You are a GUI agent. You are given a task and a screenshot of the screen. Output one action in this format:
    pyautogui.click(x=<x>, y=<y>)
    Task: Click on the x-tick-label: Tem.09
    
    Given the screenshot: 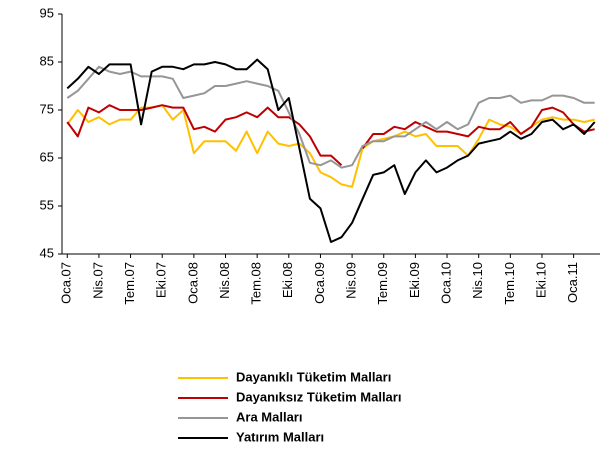 What is the action you would take?
    pyautogui.click(x=382, y=283)
    